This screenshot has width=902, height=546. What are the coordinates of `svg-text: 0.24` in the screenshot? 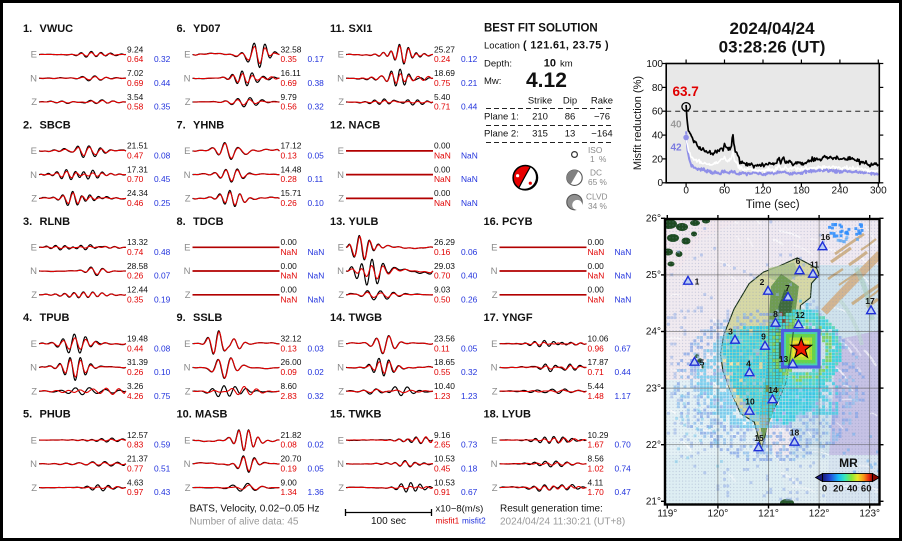 It's located at (442, 59).